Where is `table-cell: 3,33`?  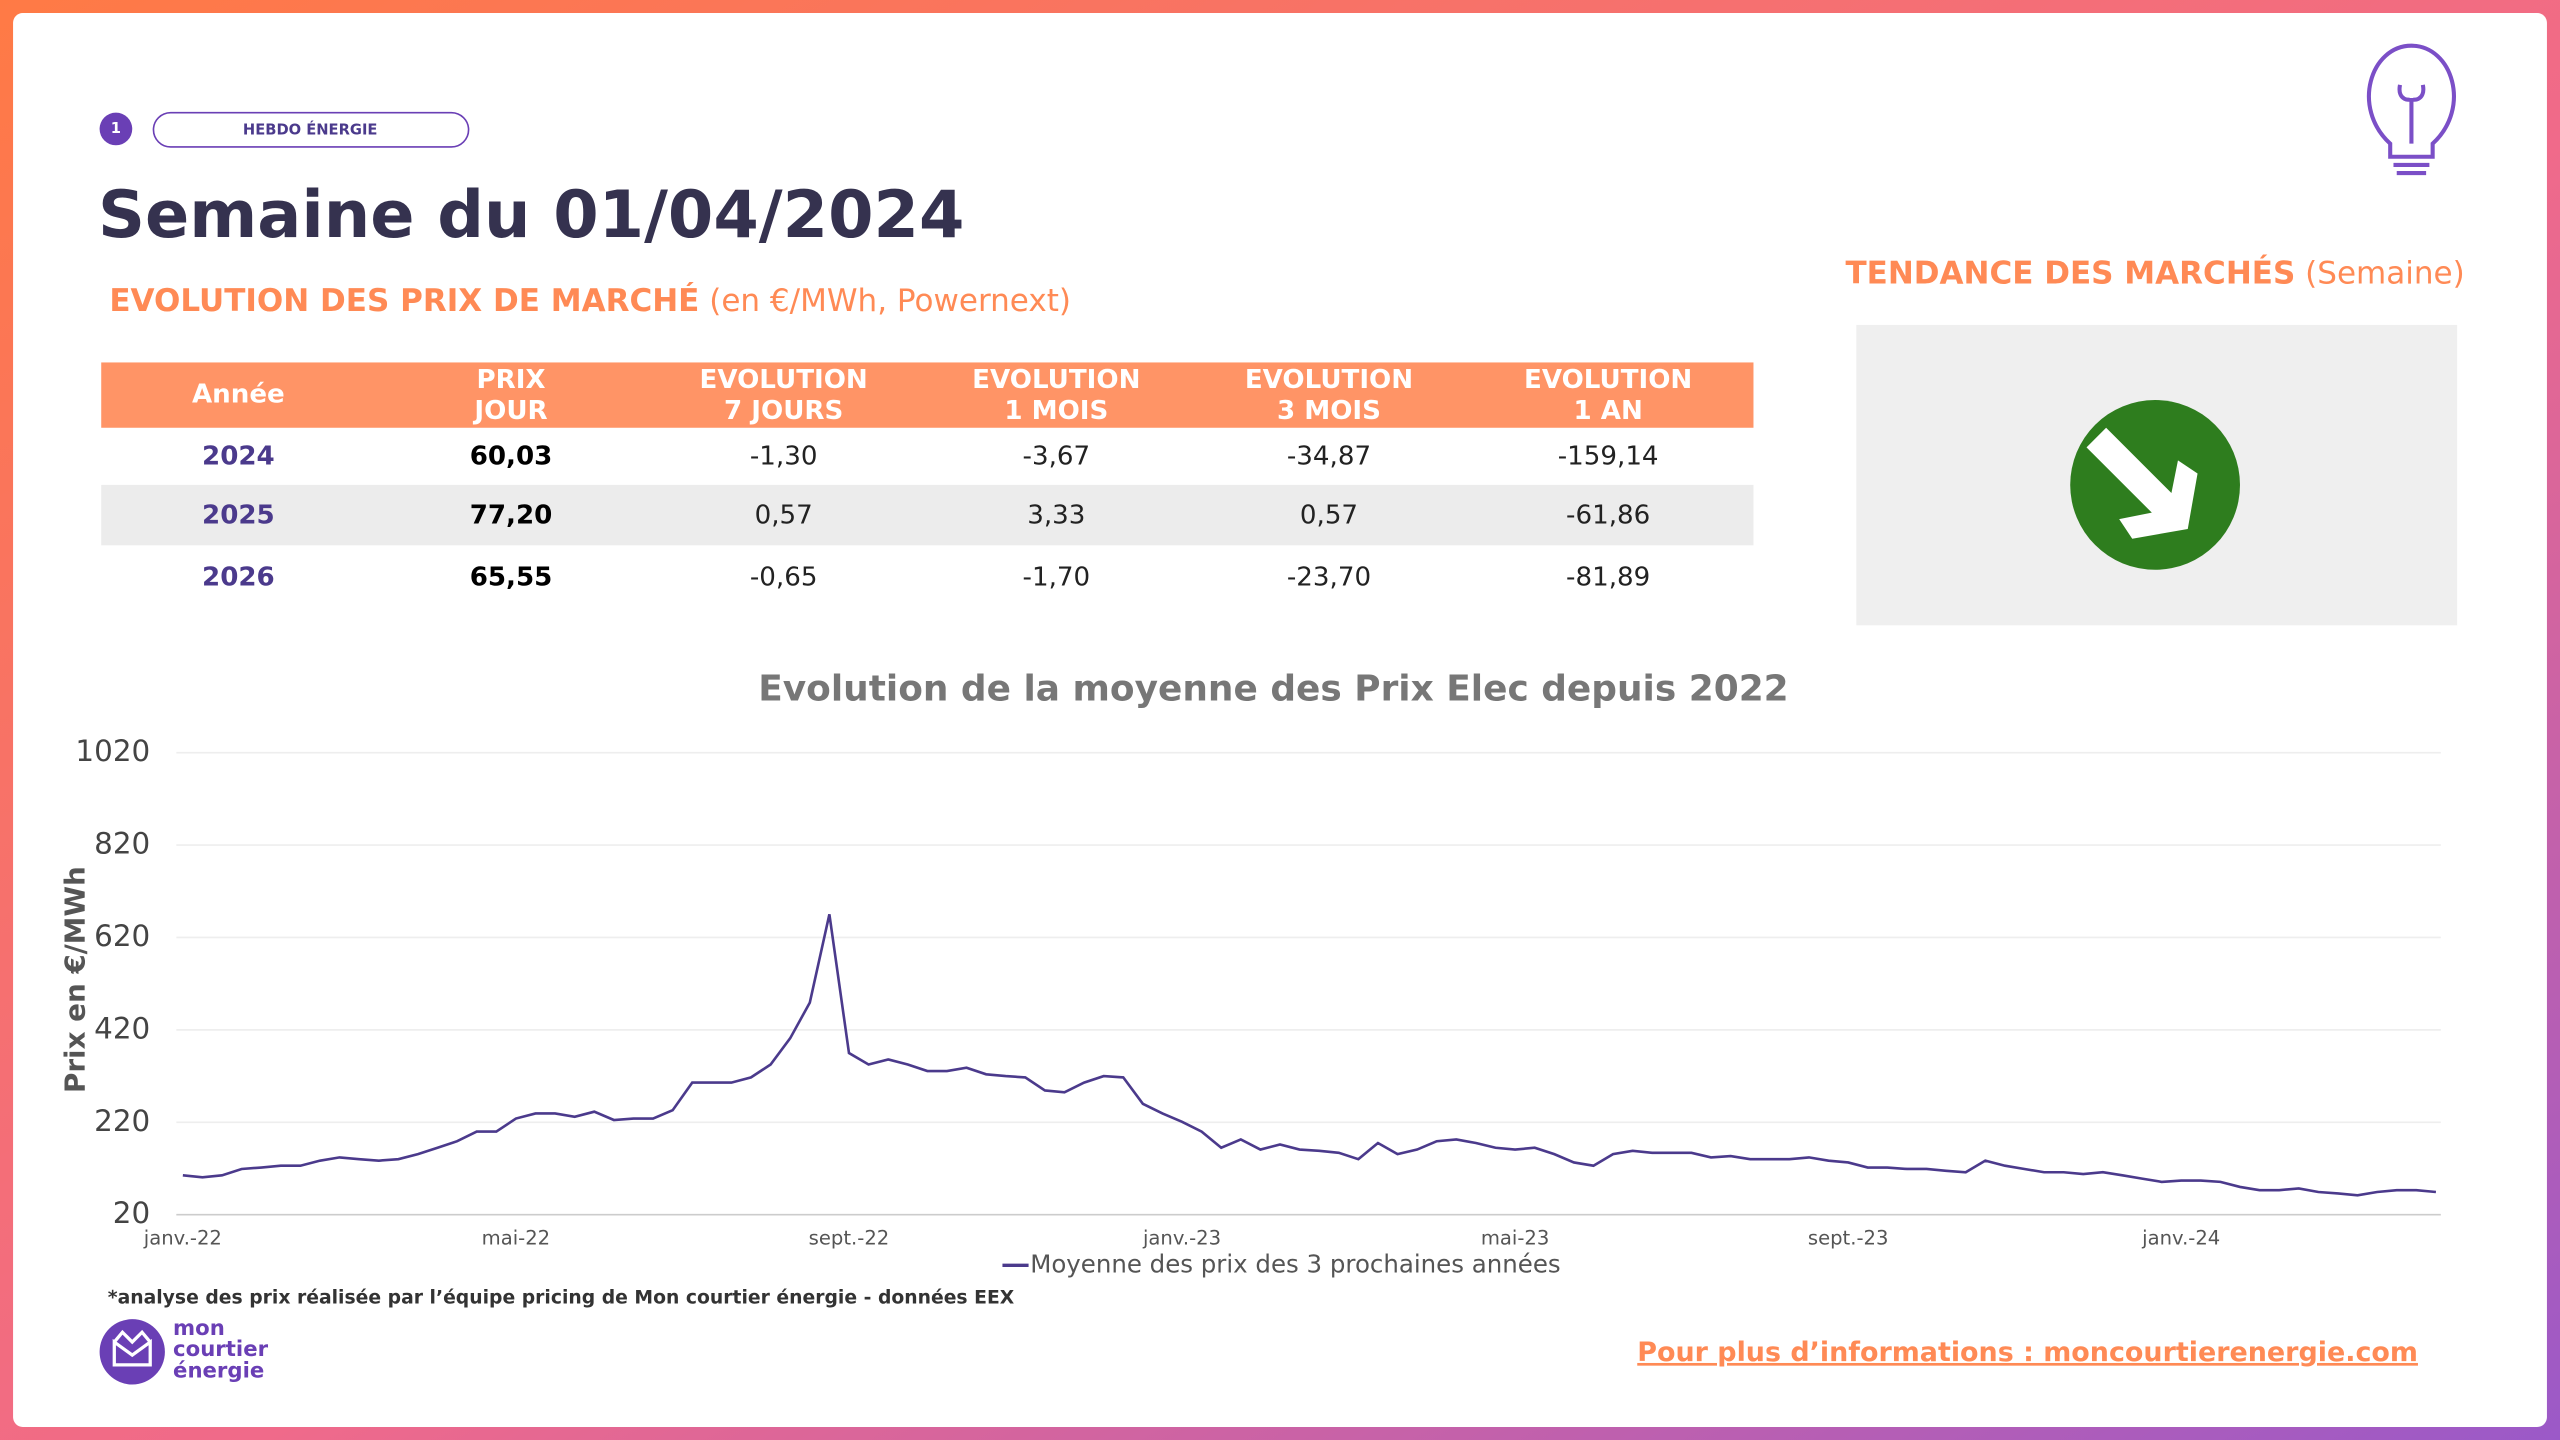 table-cell: 3,33 is located at coordinates (1056, 515).